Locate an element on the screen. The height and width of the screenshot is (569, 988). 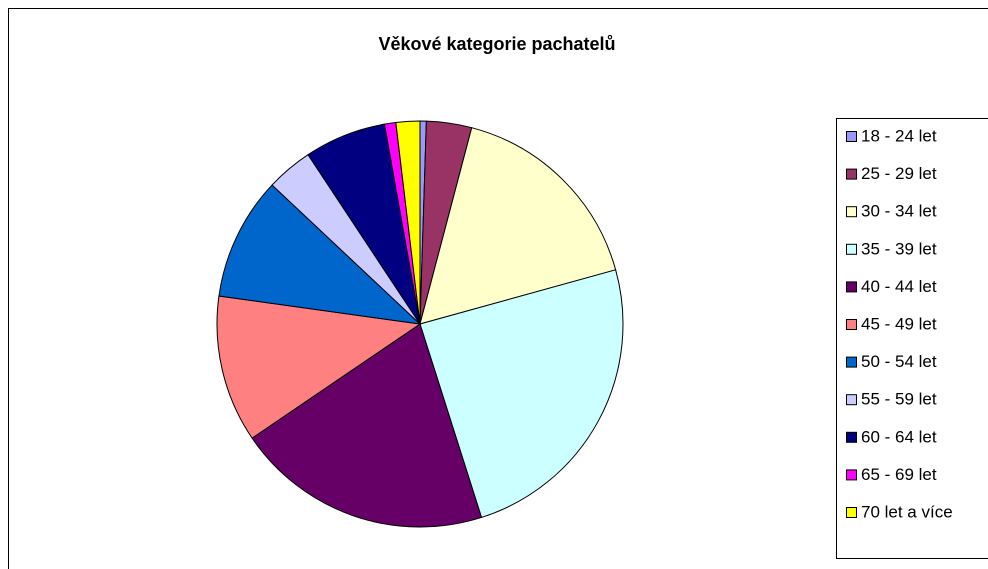
legend-box is located at coordinates (912, 338).